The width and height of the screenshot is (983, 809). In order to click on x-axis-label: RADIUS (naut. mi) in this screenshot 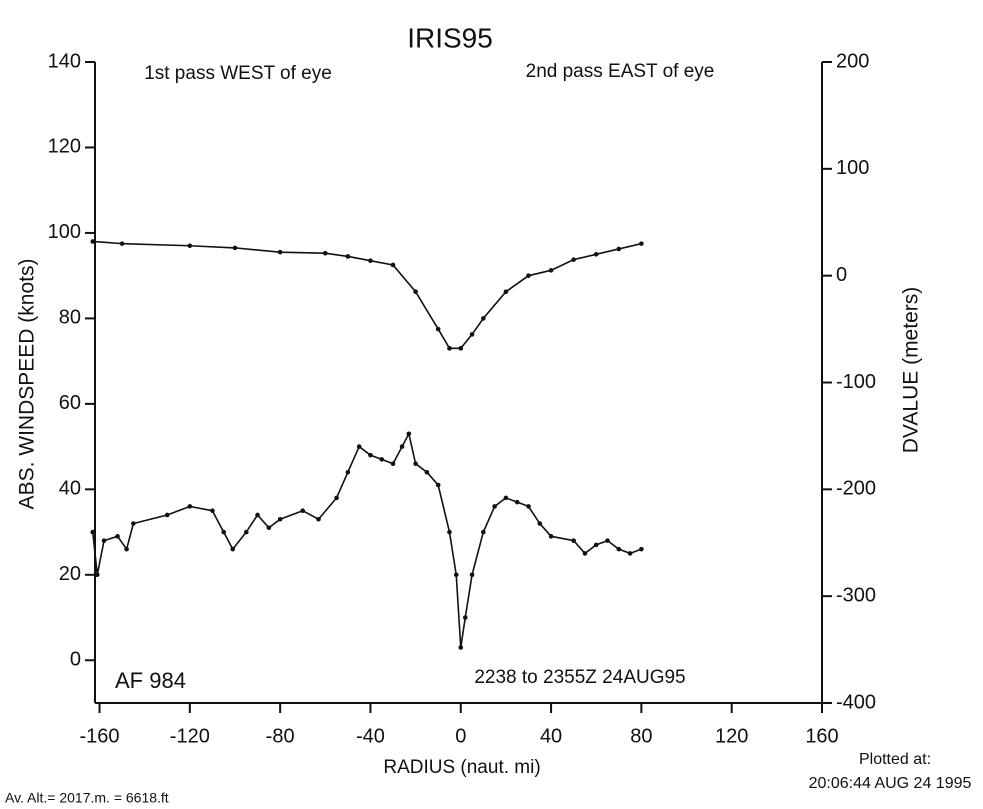, I will do `click(461, 767)`.